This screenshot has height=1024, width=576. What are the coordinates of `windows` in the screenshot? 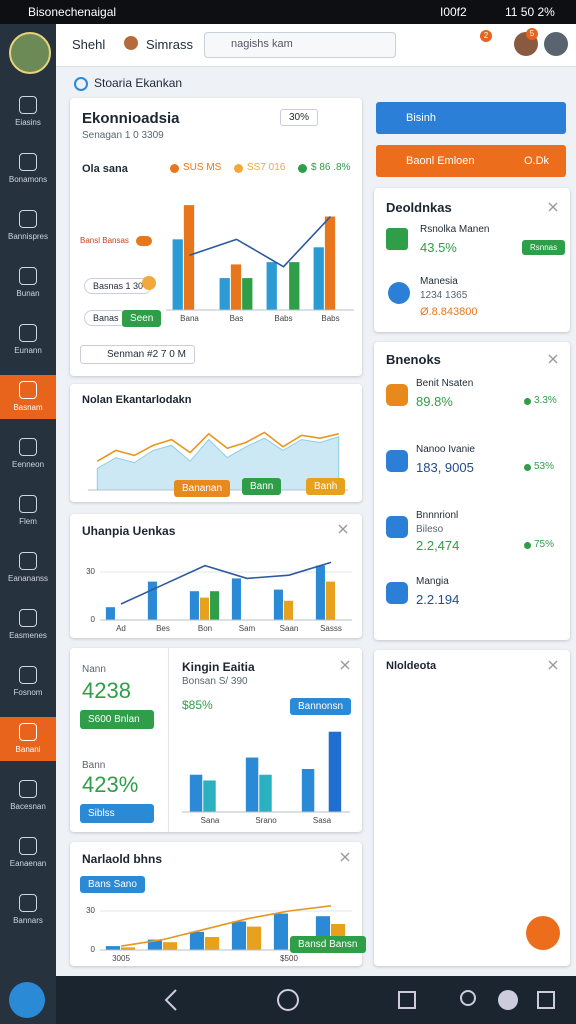 It's located at (546, 1000).